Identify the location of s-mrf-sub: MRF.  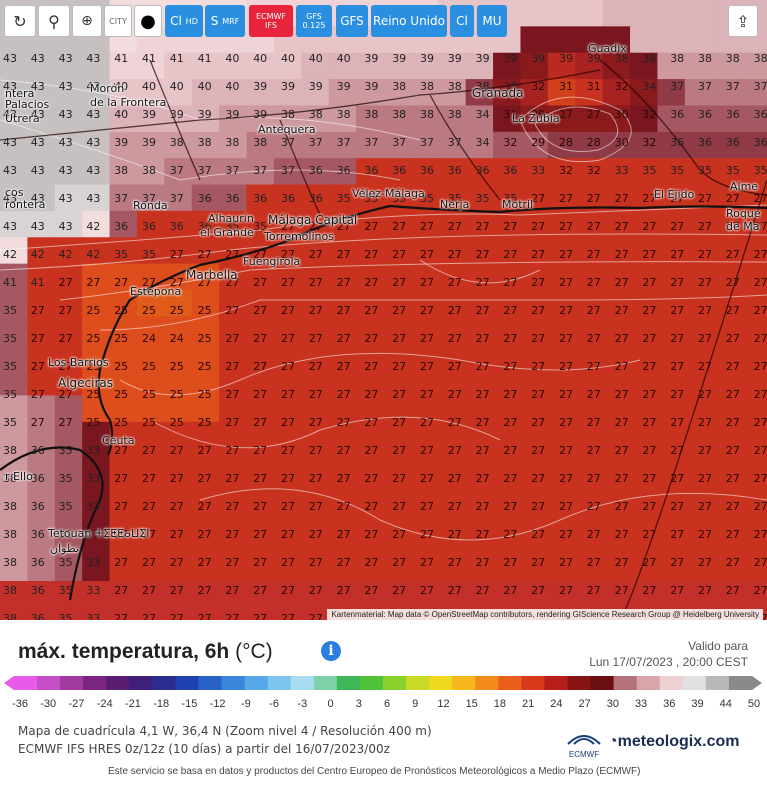
(231, 21).